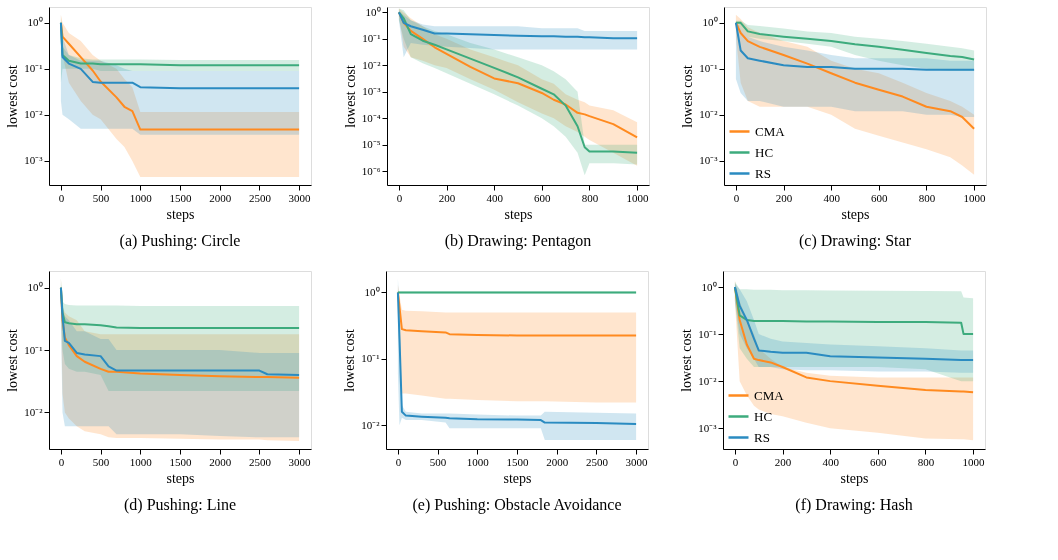 This screenshot has height=560, width=1058. Describe the element at coordinates (517, 505) in the screenshot. I see `text: (e) Pushing: Obstacle Avoidance` at that location.